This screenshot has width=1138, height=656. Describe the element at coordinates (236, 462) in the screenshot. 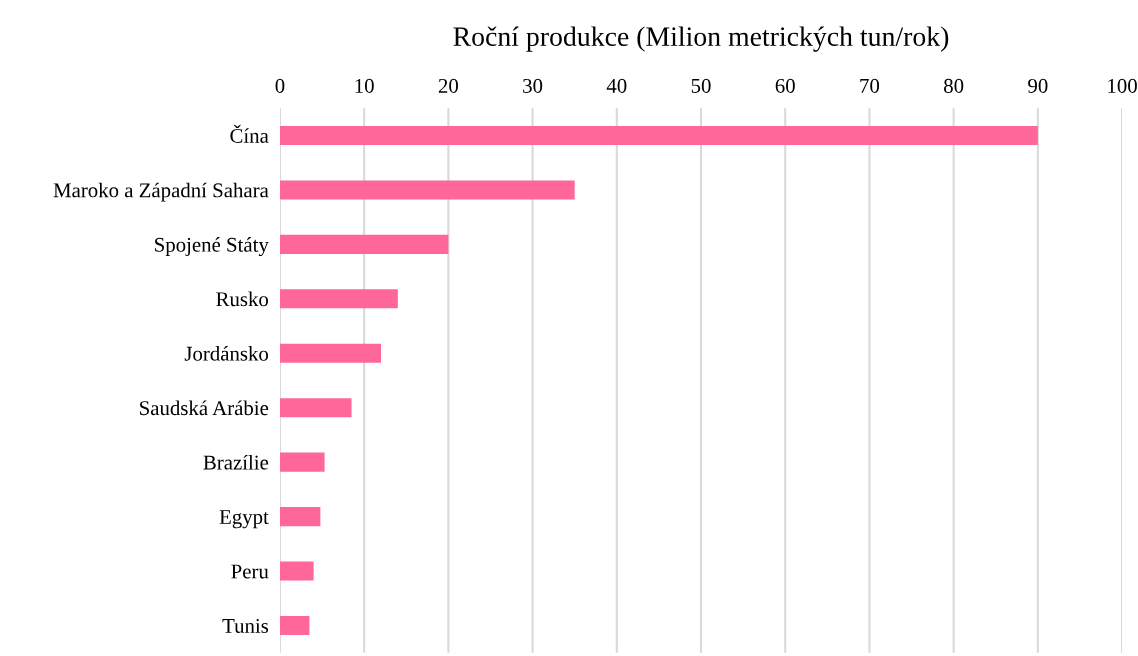

I see `y-tick-label: Brazílie` at that location.